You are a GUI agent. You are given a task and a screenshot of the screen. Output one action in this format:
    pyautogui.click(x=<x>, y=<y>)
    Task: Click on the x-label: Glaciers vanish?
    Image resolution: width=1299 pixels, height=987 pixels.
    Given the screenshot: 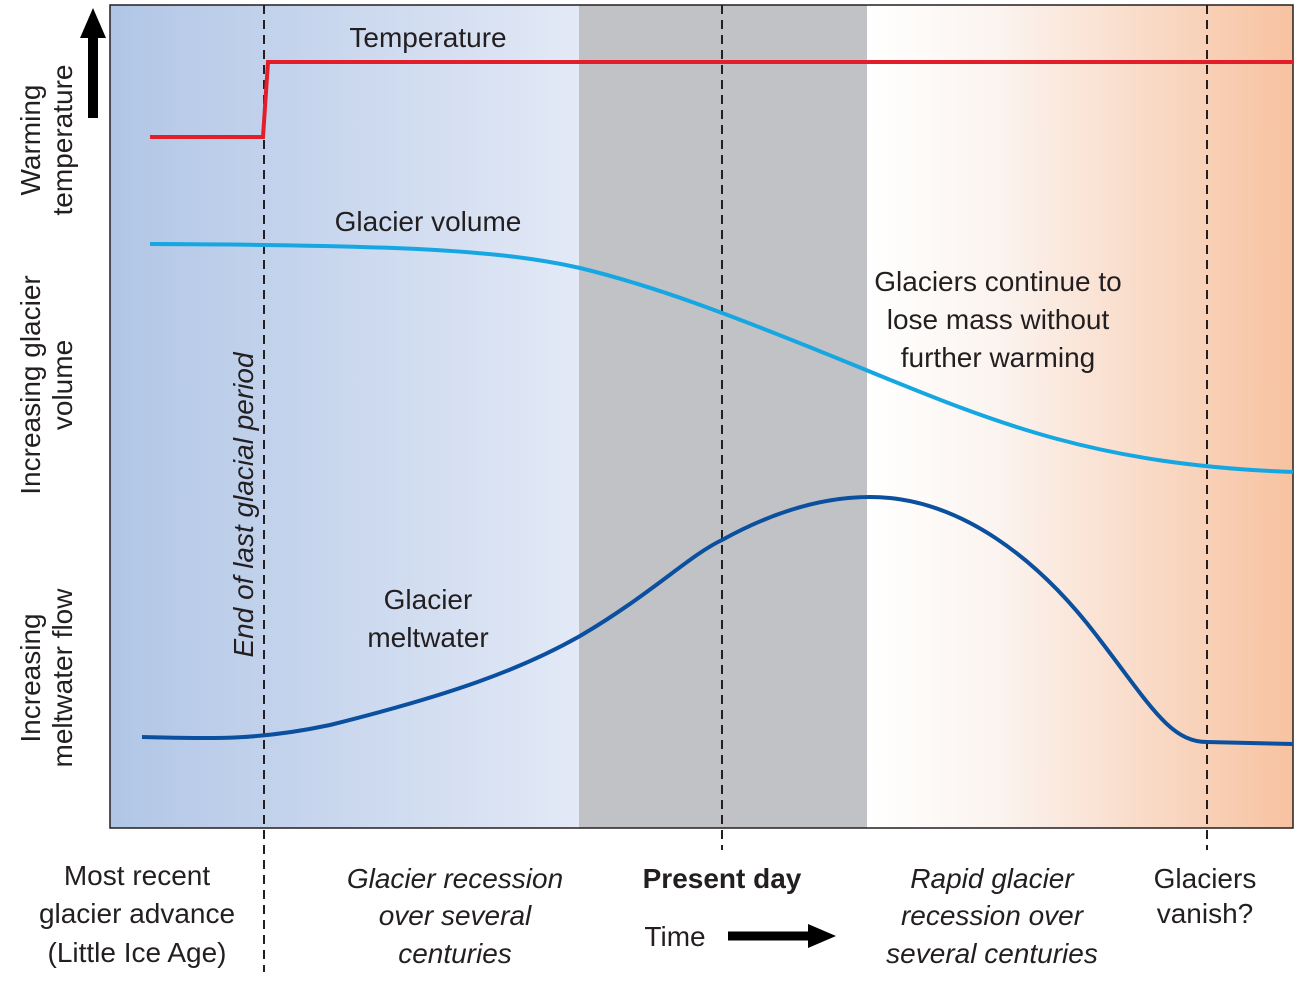 What is the action you would take?
    pyautogui.click(x=1205, y=896)
    